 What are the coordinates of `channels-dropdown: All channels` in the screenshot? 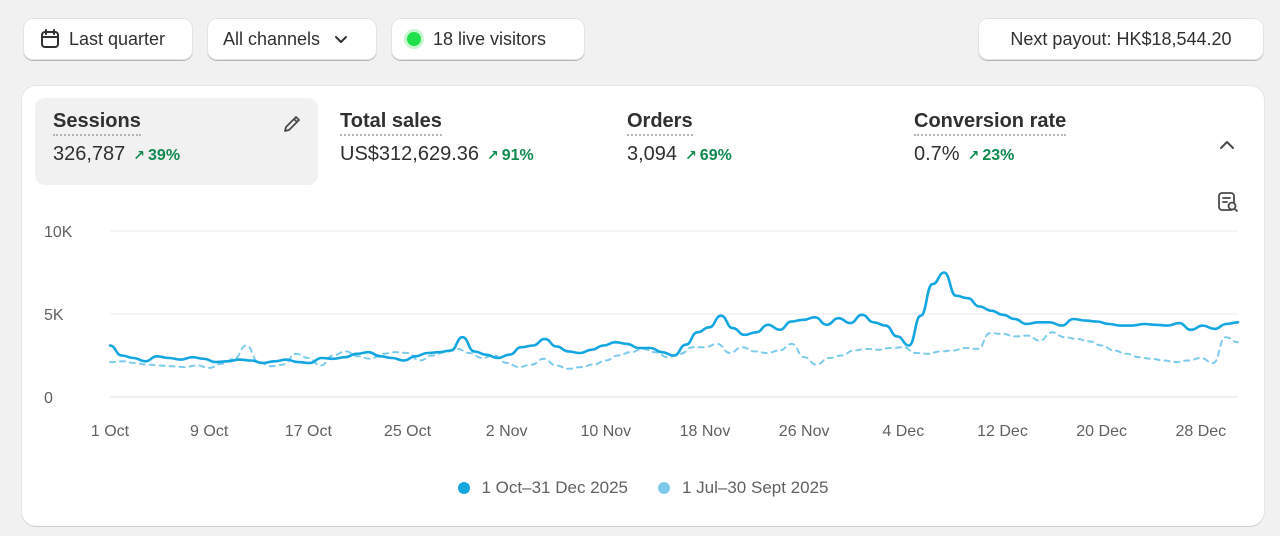 It's located at (292, 39).